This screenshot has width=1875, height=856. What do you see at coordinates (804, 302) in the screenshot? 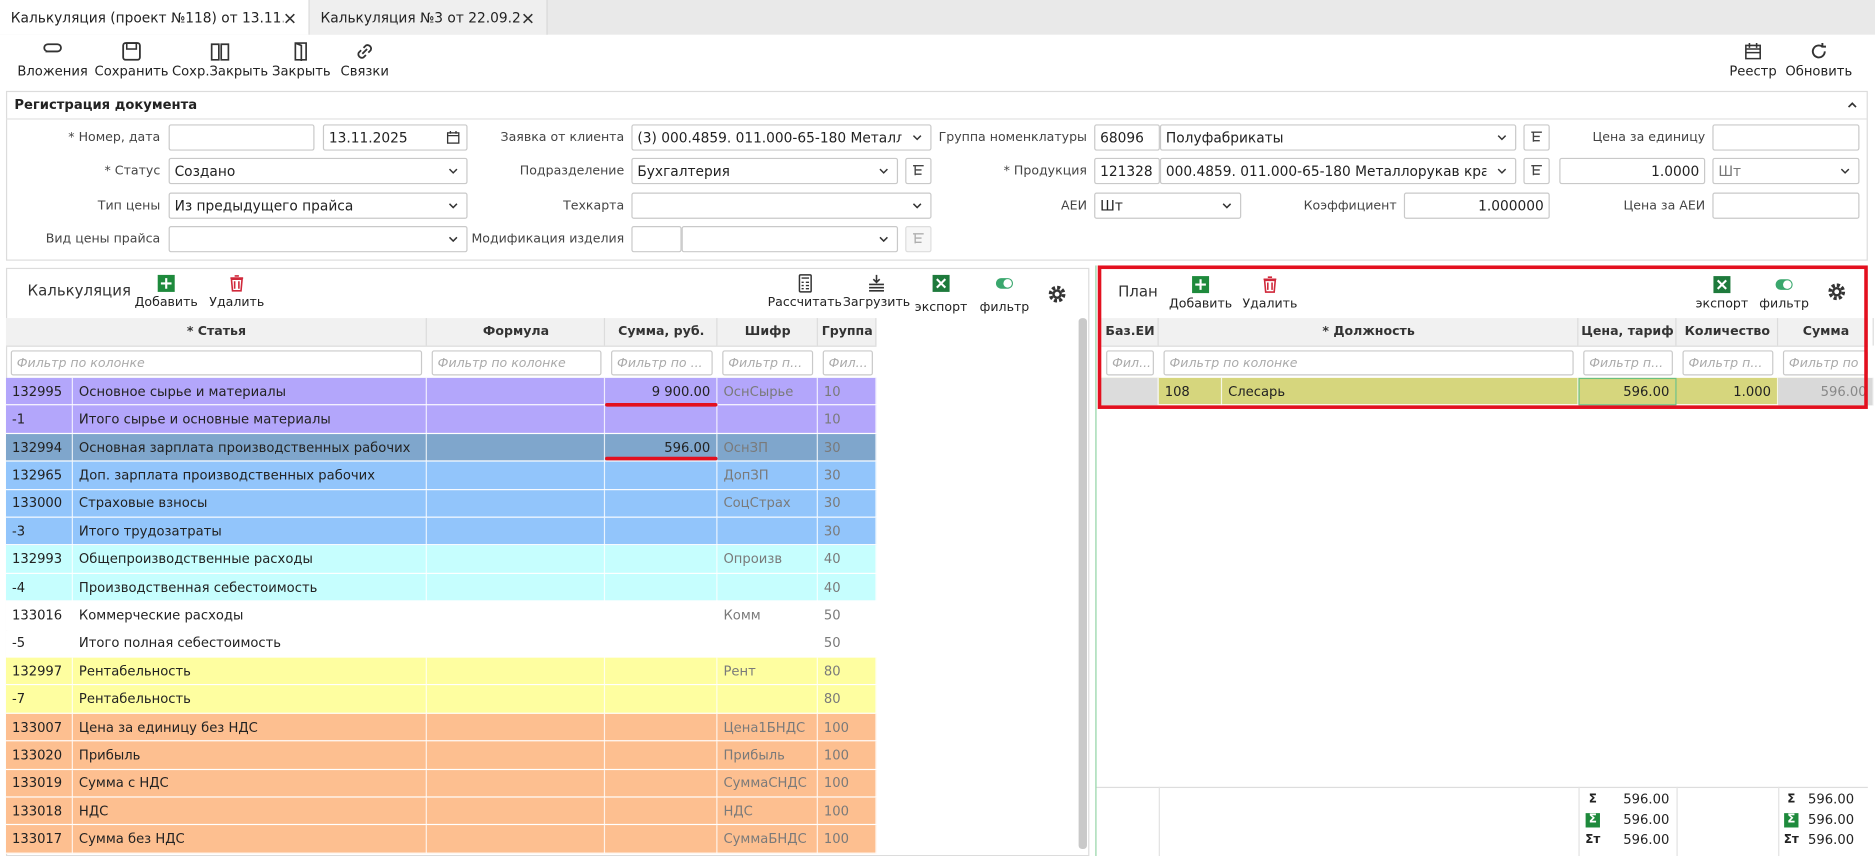
I see `panel-button-label: Рассчитать` at bounding box center [804, 302].